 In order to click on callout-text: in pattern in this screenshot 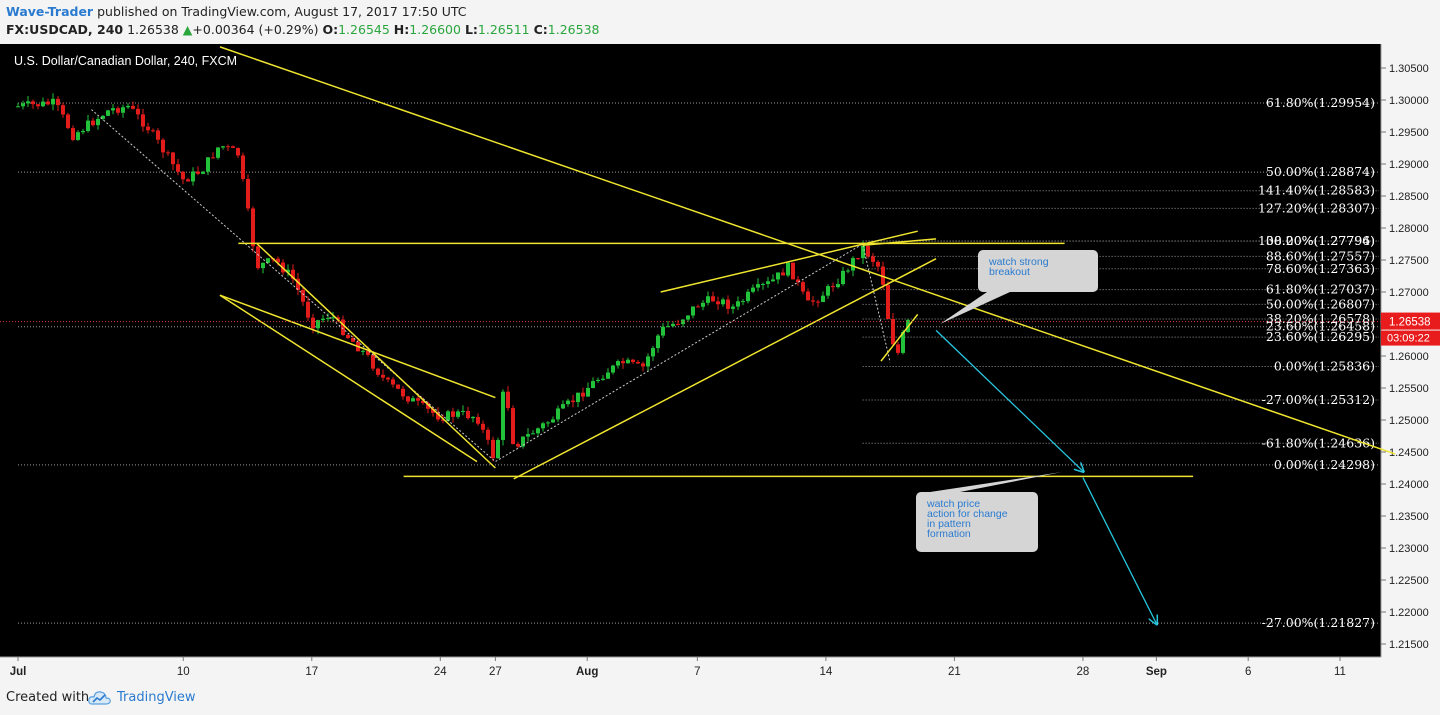, I will do `click(949, 524)`.